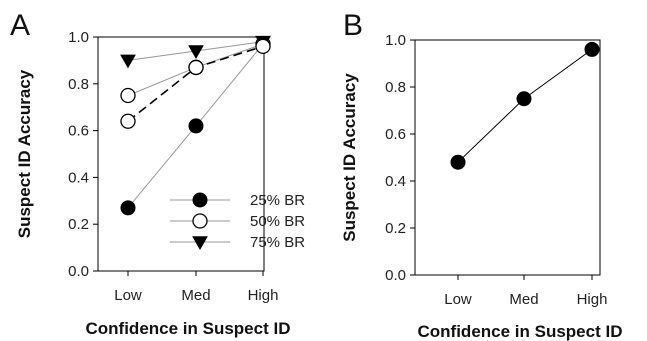 The image size is (647, 341). Describe the element at coordinates (523, 299) in the screenshot. I see `panel-b-x-tick-label: Med` at that location.